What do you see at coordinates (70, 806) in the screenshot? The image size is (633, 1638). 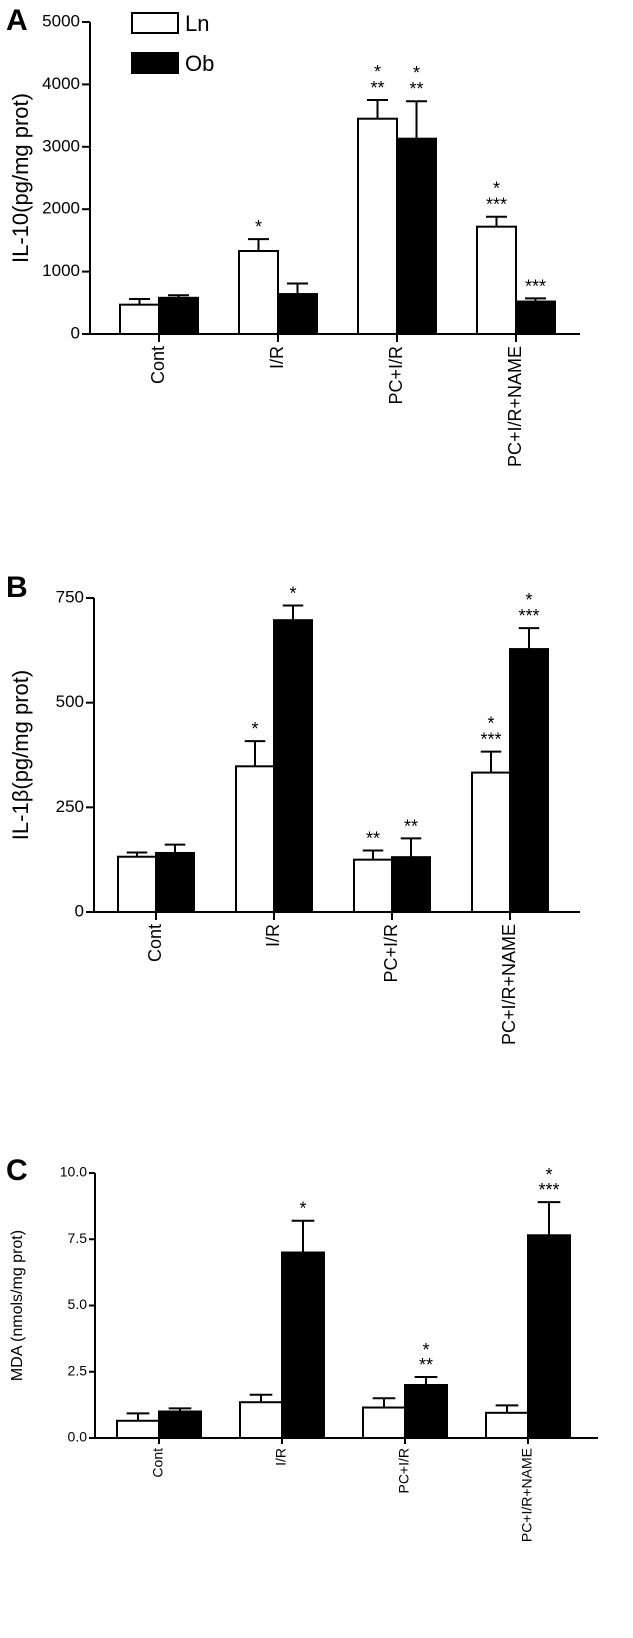 I see `y-tick-label: 250` at bounding box center [70, 806].